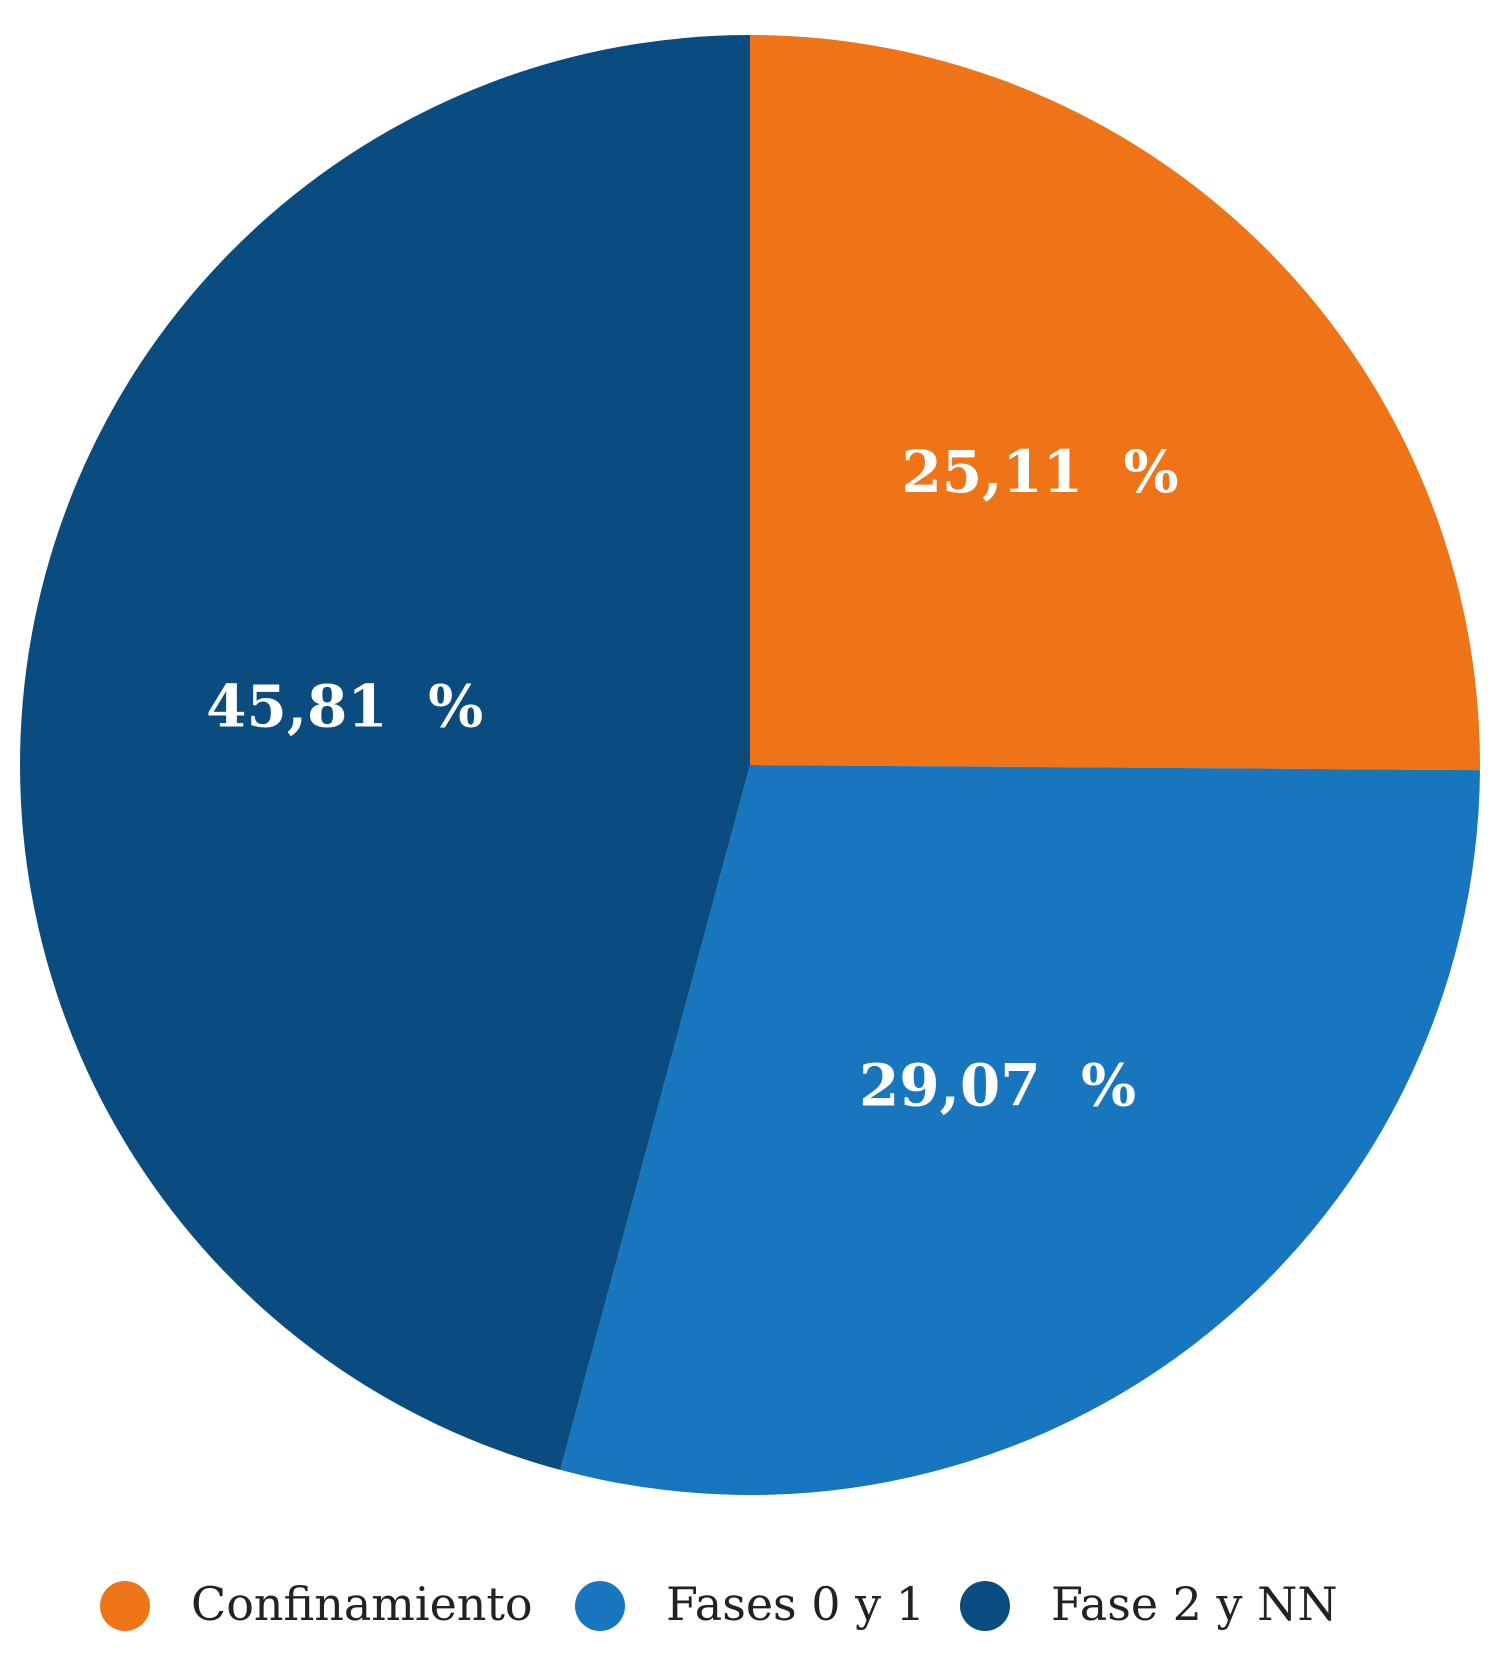  What do you see at coordinates (344, 706) in the screenshot?
I see `data-label: 45,81 %` at bounding box center [344, 706].